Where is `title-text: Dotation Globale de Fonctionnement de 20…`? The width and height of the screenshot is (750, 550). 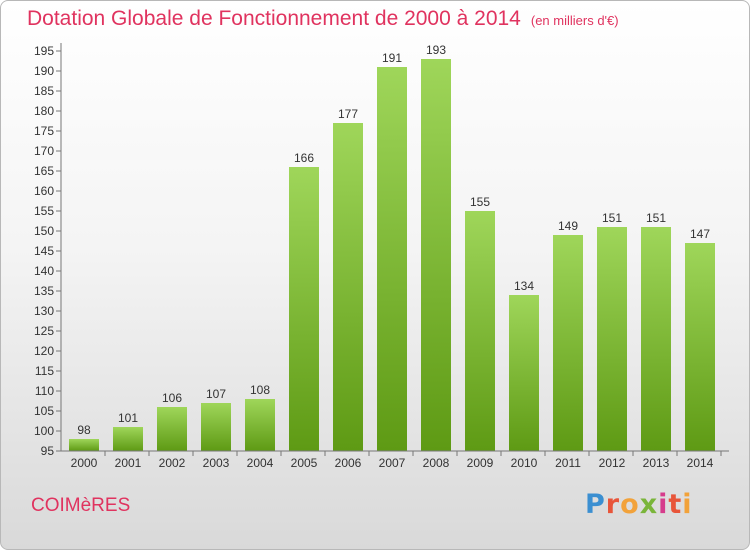
title-text: Dotation Globale de Fonctionnement de 20… is located at coordinates (274, 18).